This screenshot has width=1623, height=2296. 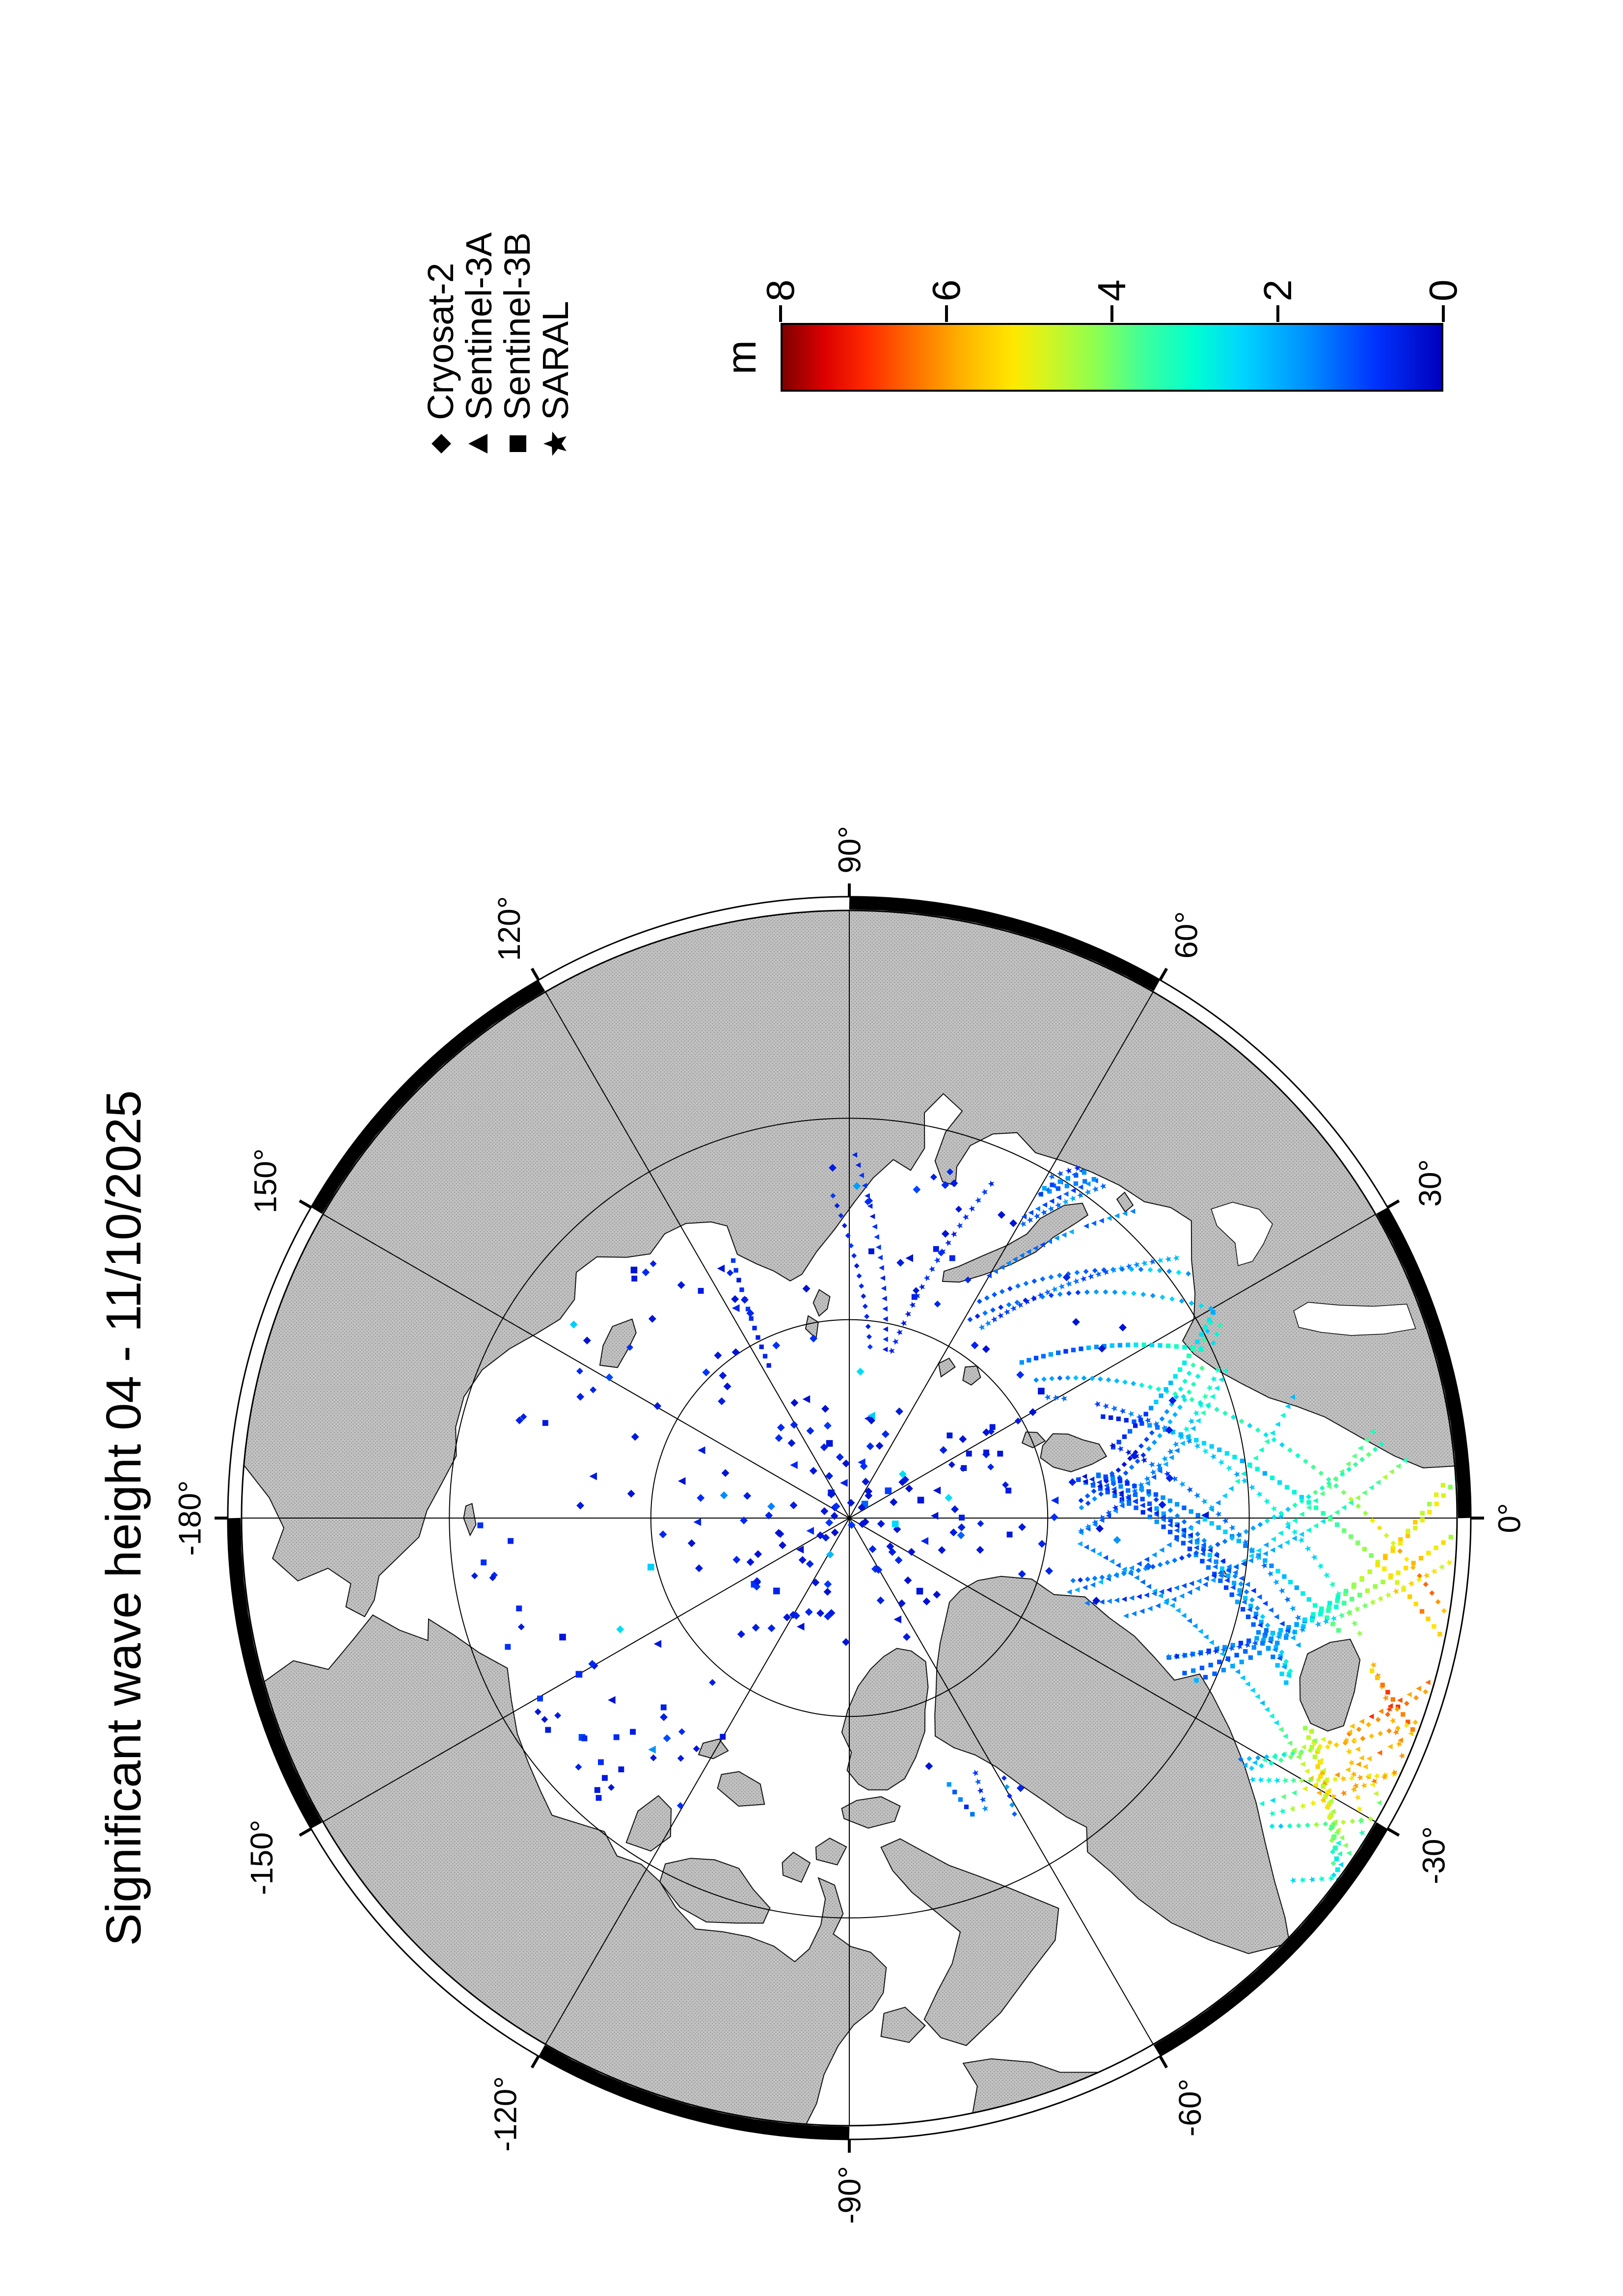 What do you see at coordinates (1186, 935) in the screenshot?
I see `meridian-label: 60°` at bounding box center [1186, 935].